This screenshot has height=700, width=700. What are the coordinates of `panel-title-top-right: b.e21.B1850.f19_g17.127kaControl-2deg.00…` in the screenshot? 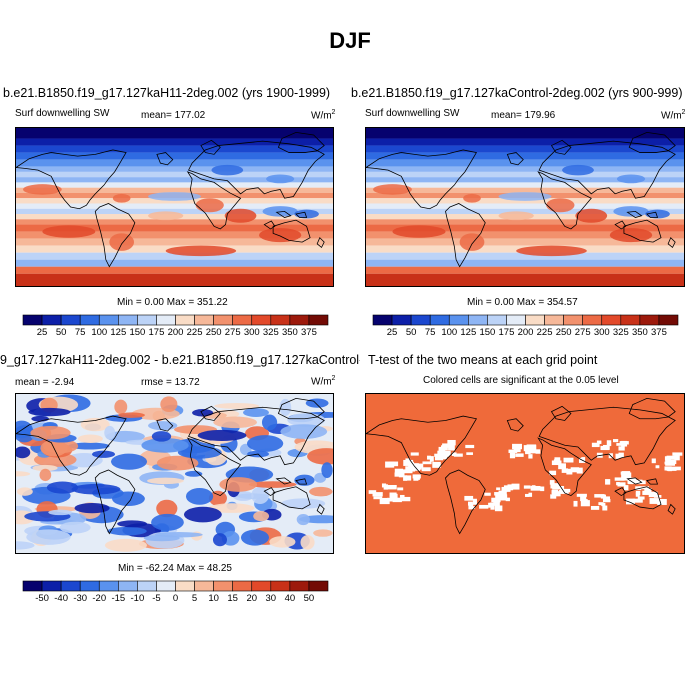 It's located at (517, 93).